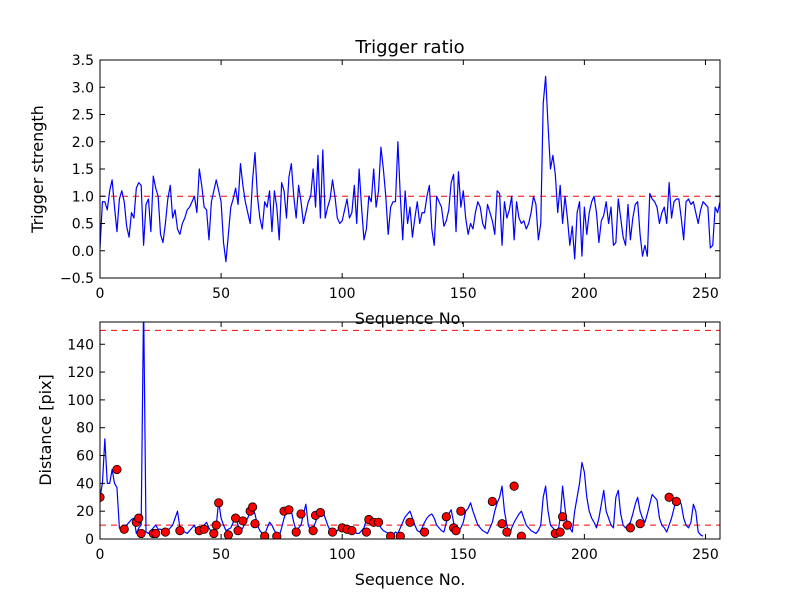  What do you see at coordinates (77, 279) in the screenshot?
I see `top-y-tick-label-0: −0.5` at bounding box center [77, 279].